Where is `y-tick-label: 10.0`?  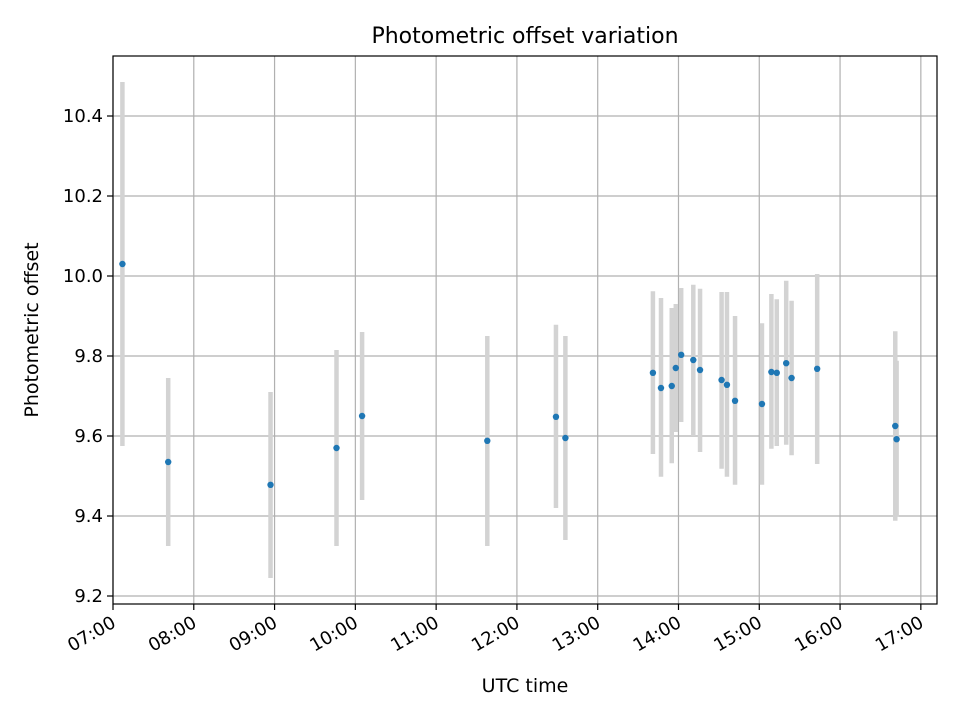
y-tick-label: 10.0 is located at coordinates (83, 276).